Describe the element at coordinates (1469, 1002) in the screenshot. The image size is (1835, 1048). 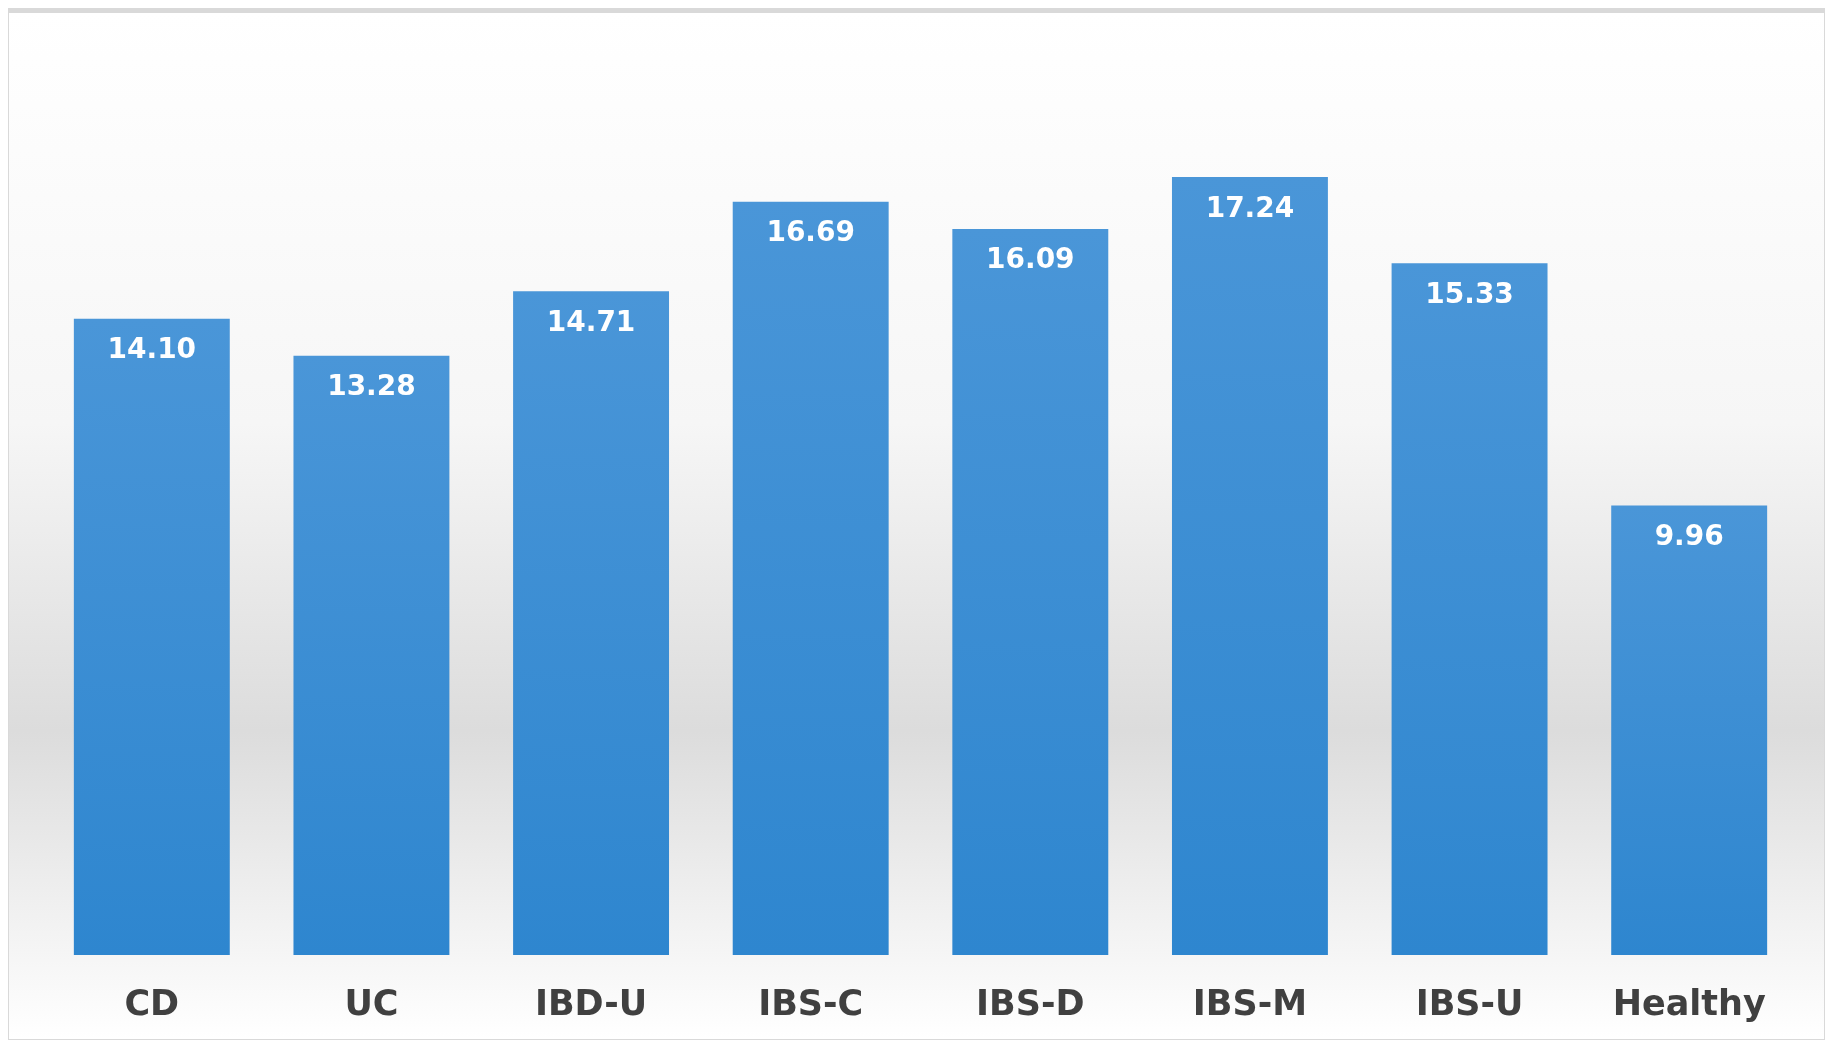
I see `x-tick-label: IBS-U` at that location.